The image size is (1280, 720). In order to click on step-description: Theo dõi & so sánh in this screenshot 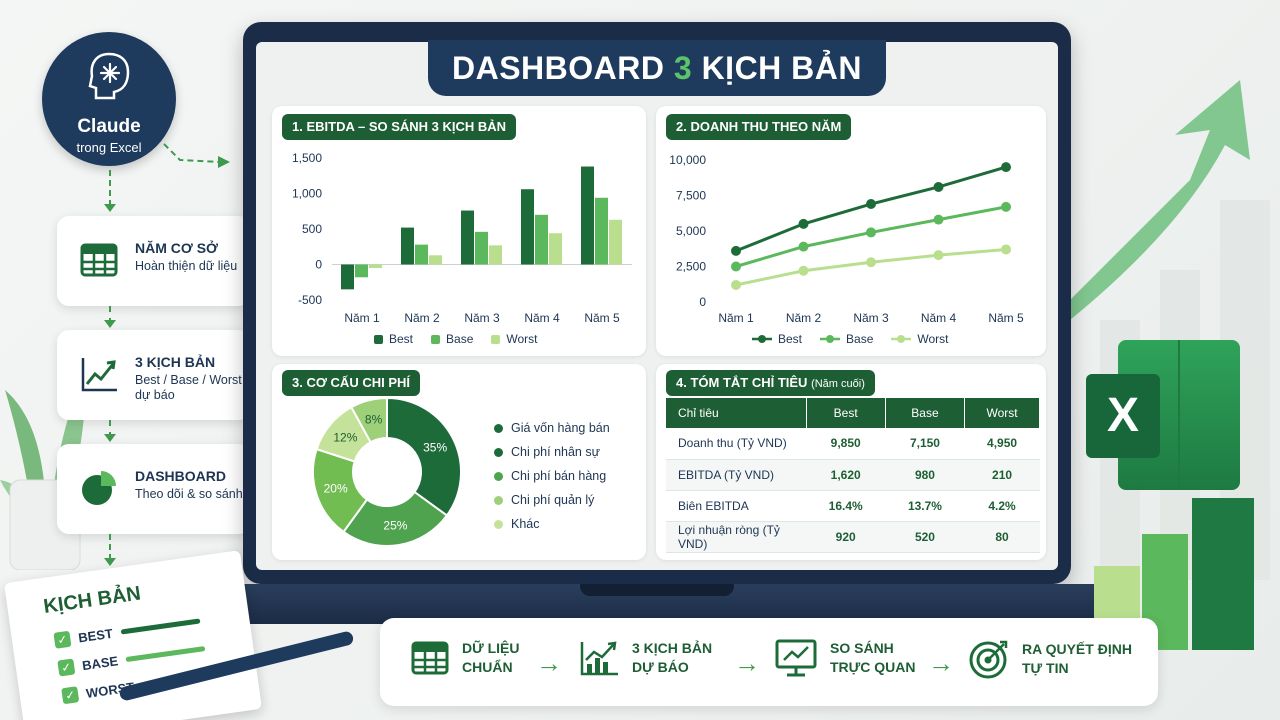, I will do `click(189, 494)`.